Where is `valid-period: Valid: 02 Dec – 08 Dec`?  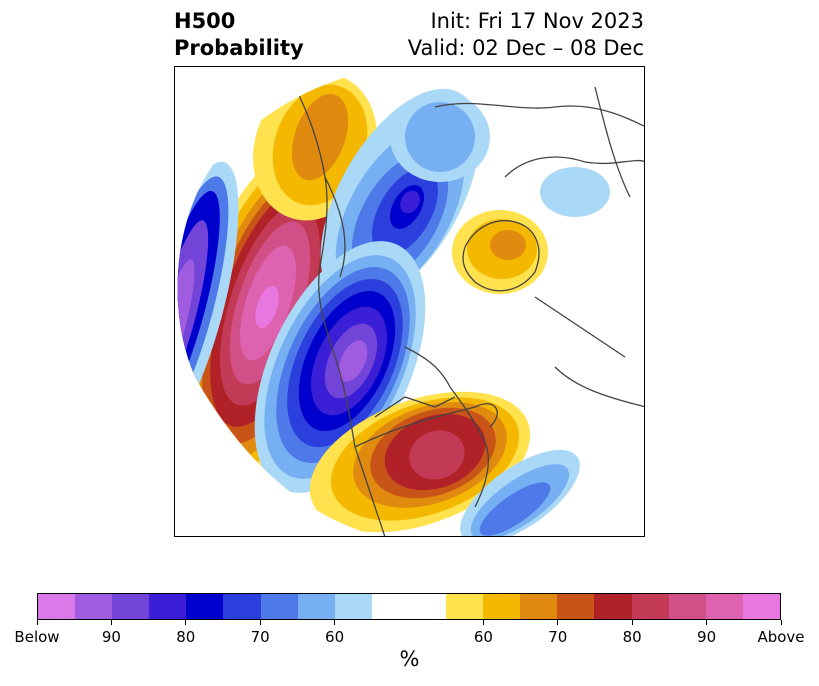
valid-period: Valid: 02 Dec – 08 Dec is located at coordinates (525, 48).